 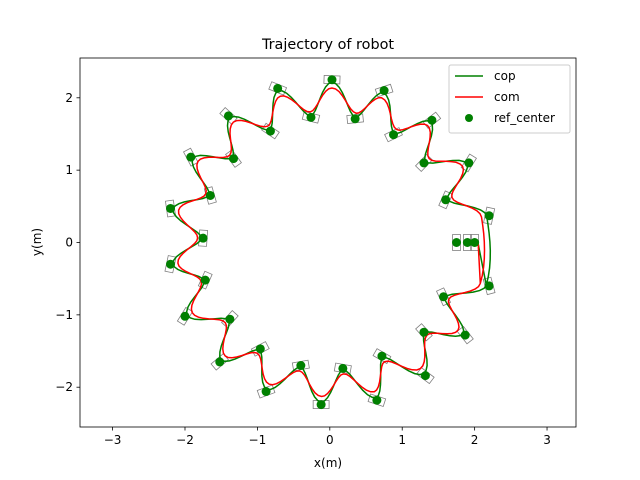 What do you see at coordinates (258, 440) in the screenshot?
I see `x-tick-label: −1` at bounding box center [258, 440].